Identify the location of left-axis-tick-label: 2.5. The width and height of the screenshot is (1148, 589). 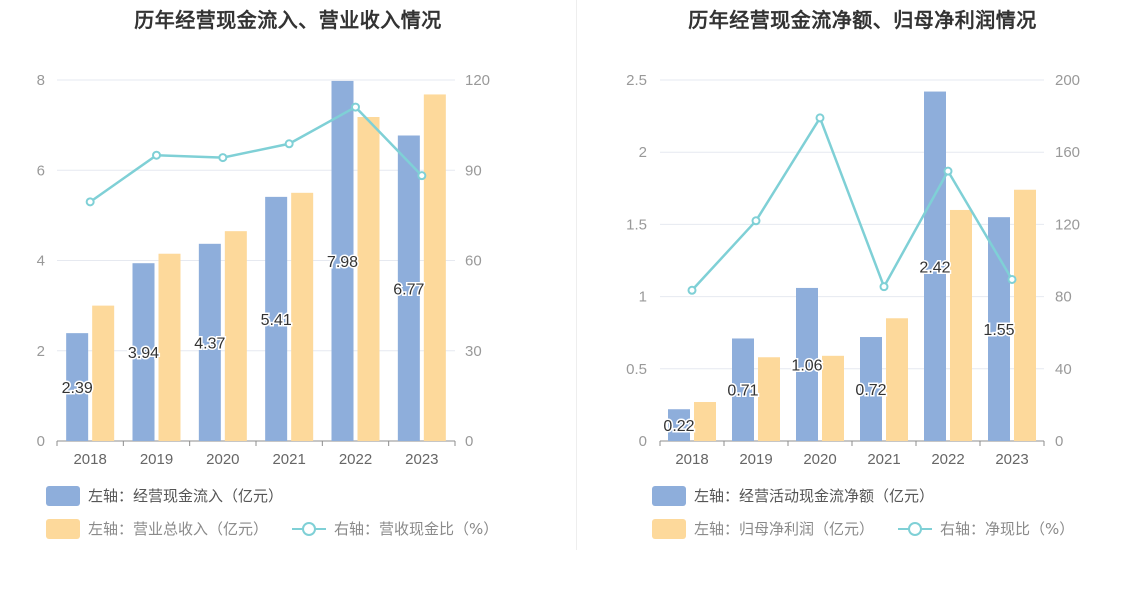
(636, 80).